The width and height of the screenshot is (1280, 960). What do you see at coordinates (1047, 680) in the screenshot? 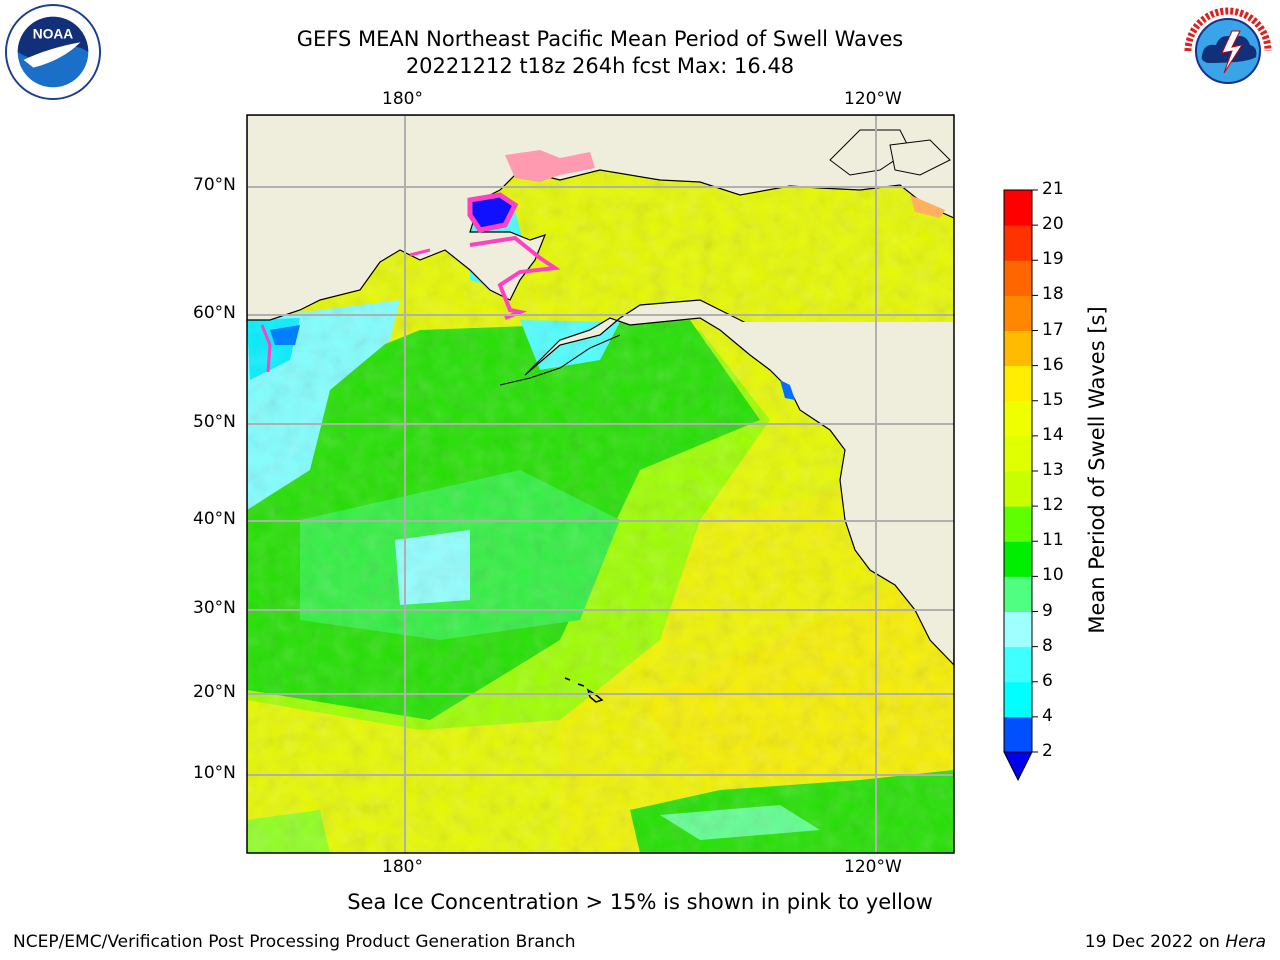
I see `colorbar-tick-label: 6` at bounding box center [1047, 680].